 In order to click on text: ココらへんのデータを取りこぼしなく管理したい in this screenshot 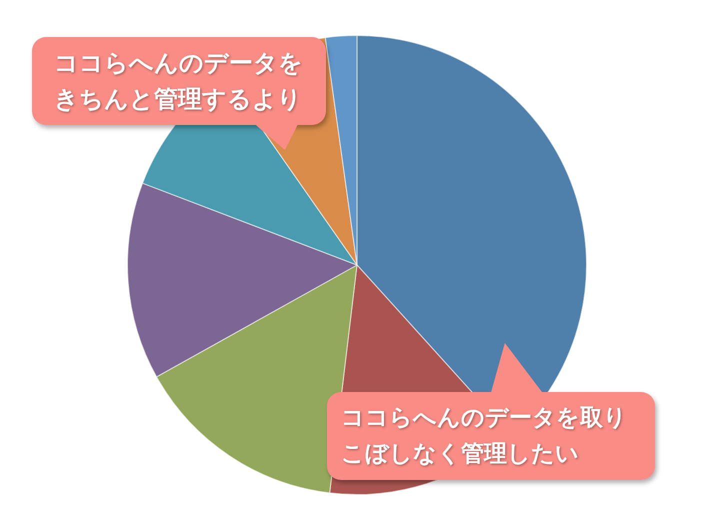, I will do `click(491, 436)`.